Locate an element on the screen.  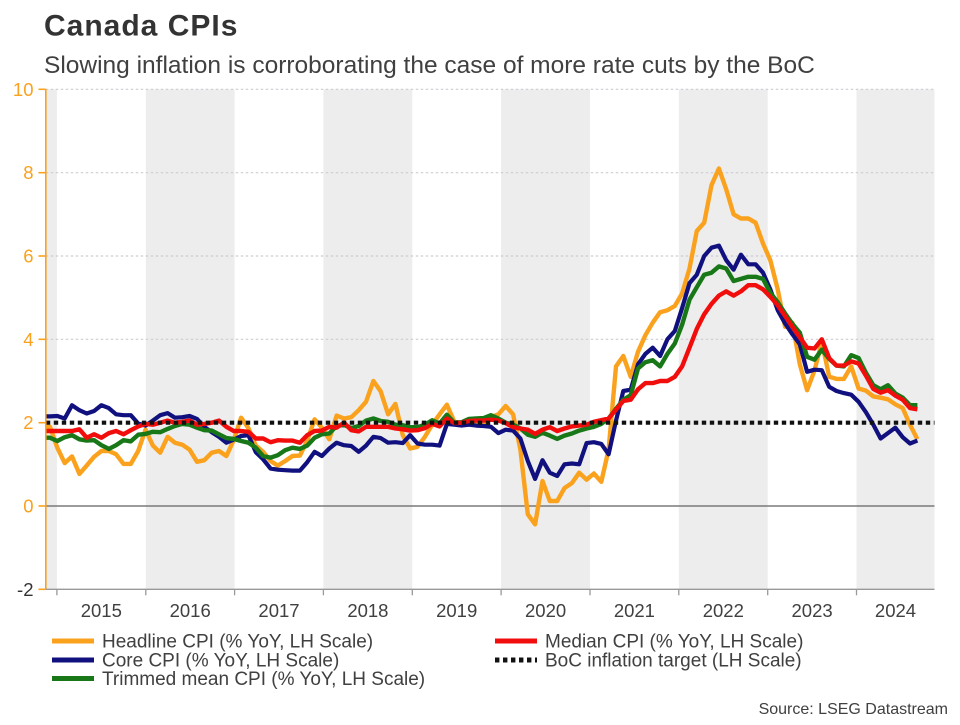
svg-text: 2024 is located at coordinates (895, 610).